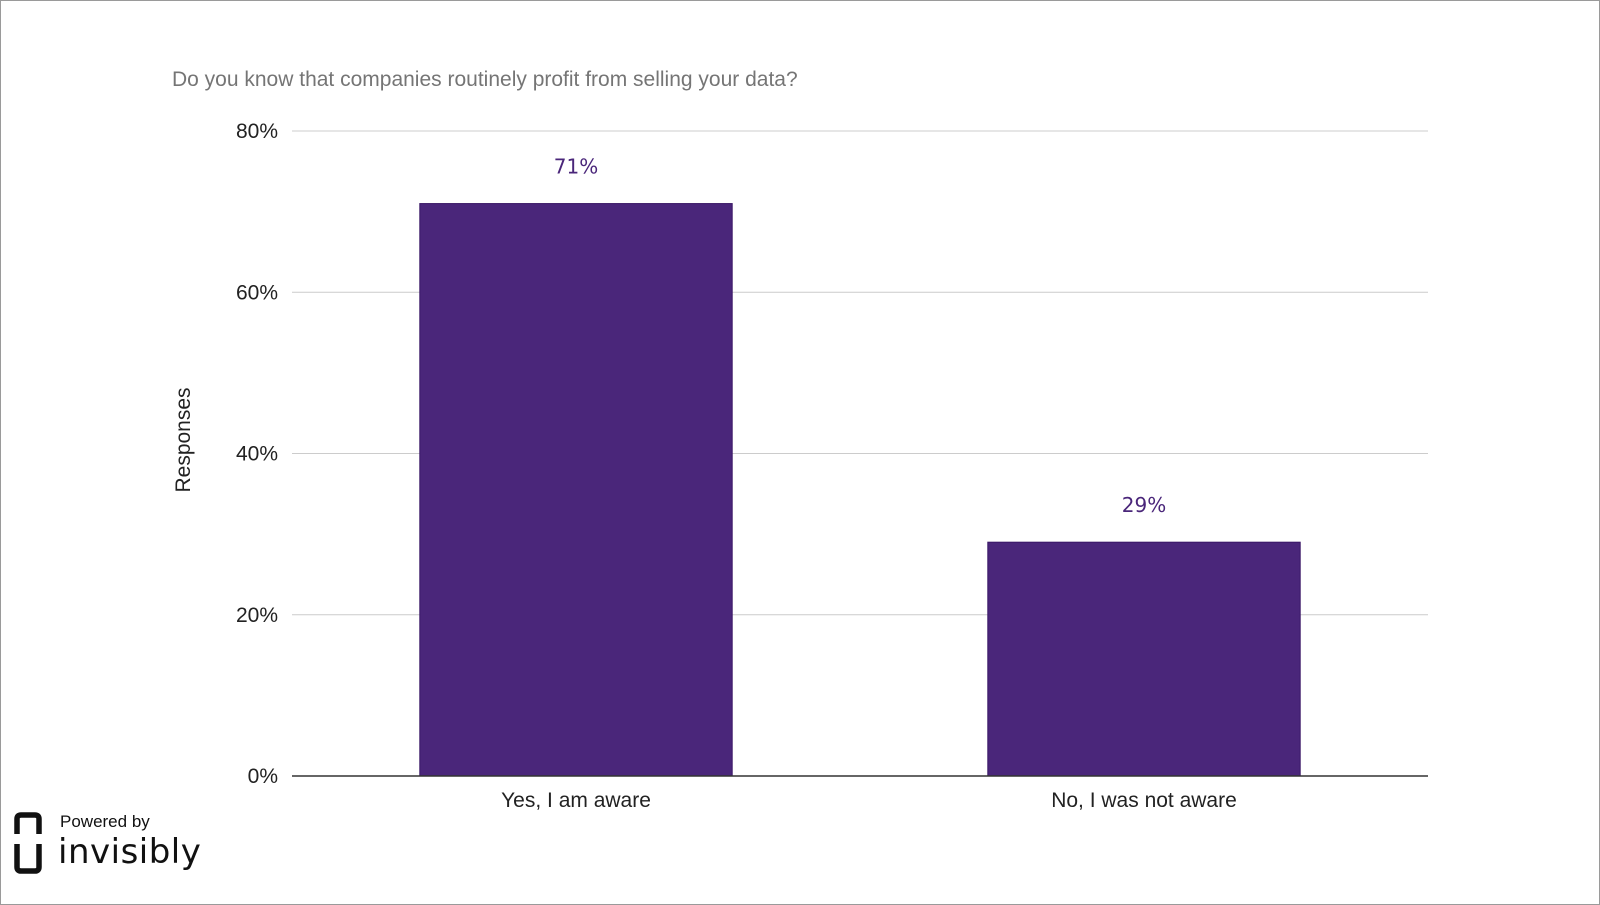 This screenshot has width=1600, height=905. Describe the element at coordinates (28, 843) in the screenshot. I see `invisibly-logo-icon` at that location.